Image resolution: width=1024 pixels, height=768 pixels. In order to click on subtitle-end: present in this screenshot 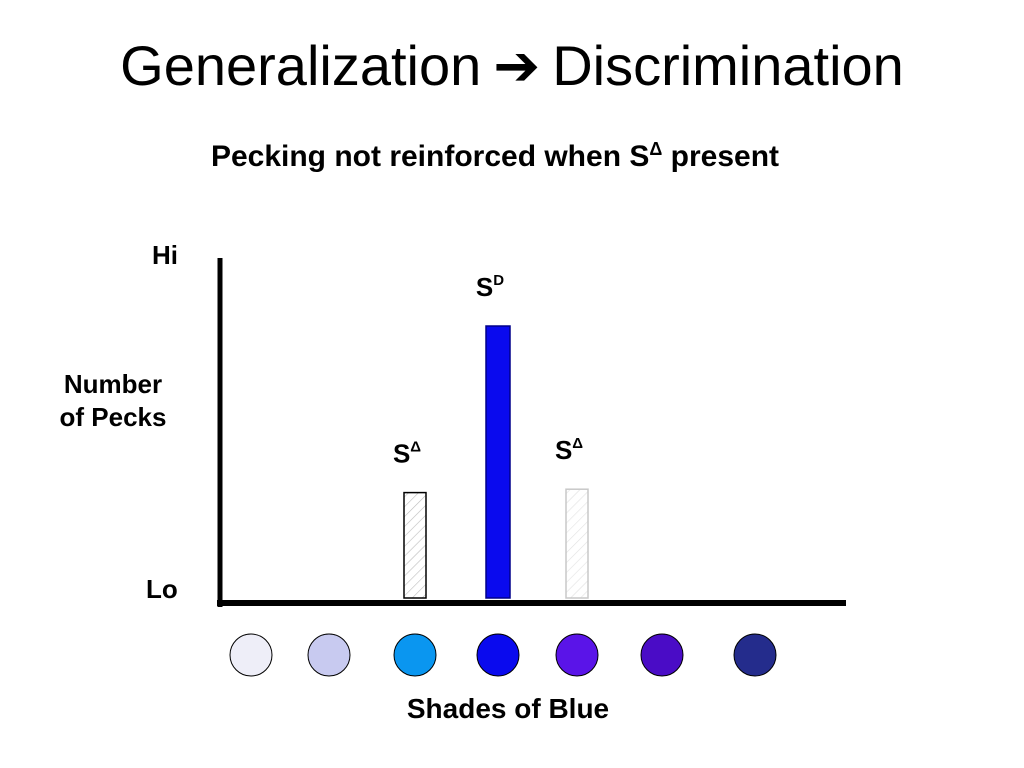, I will do `click(721, 156)`.